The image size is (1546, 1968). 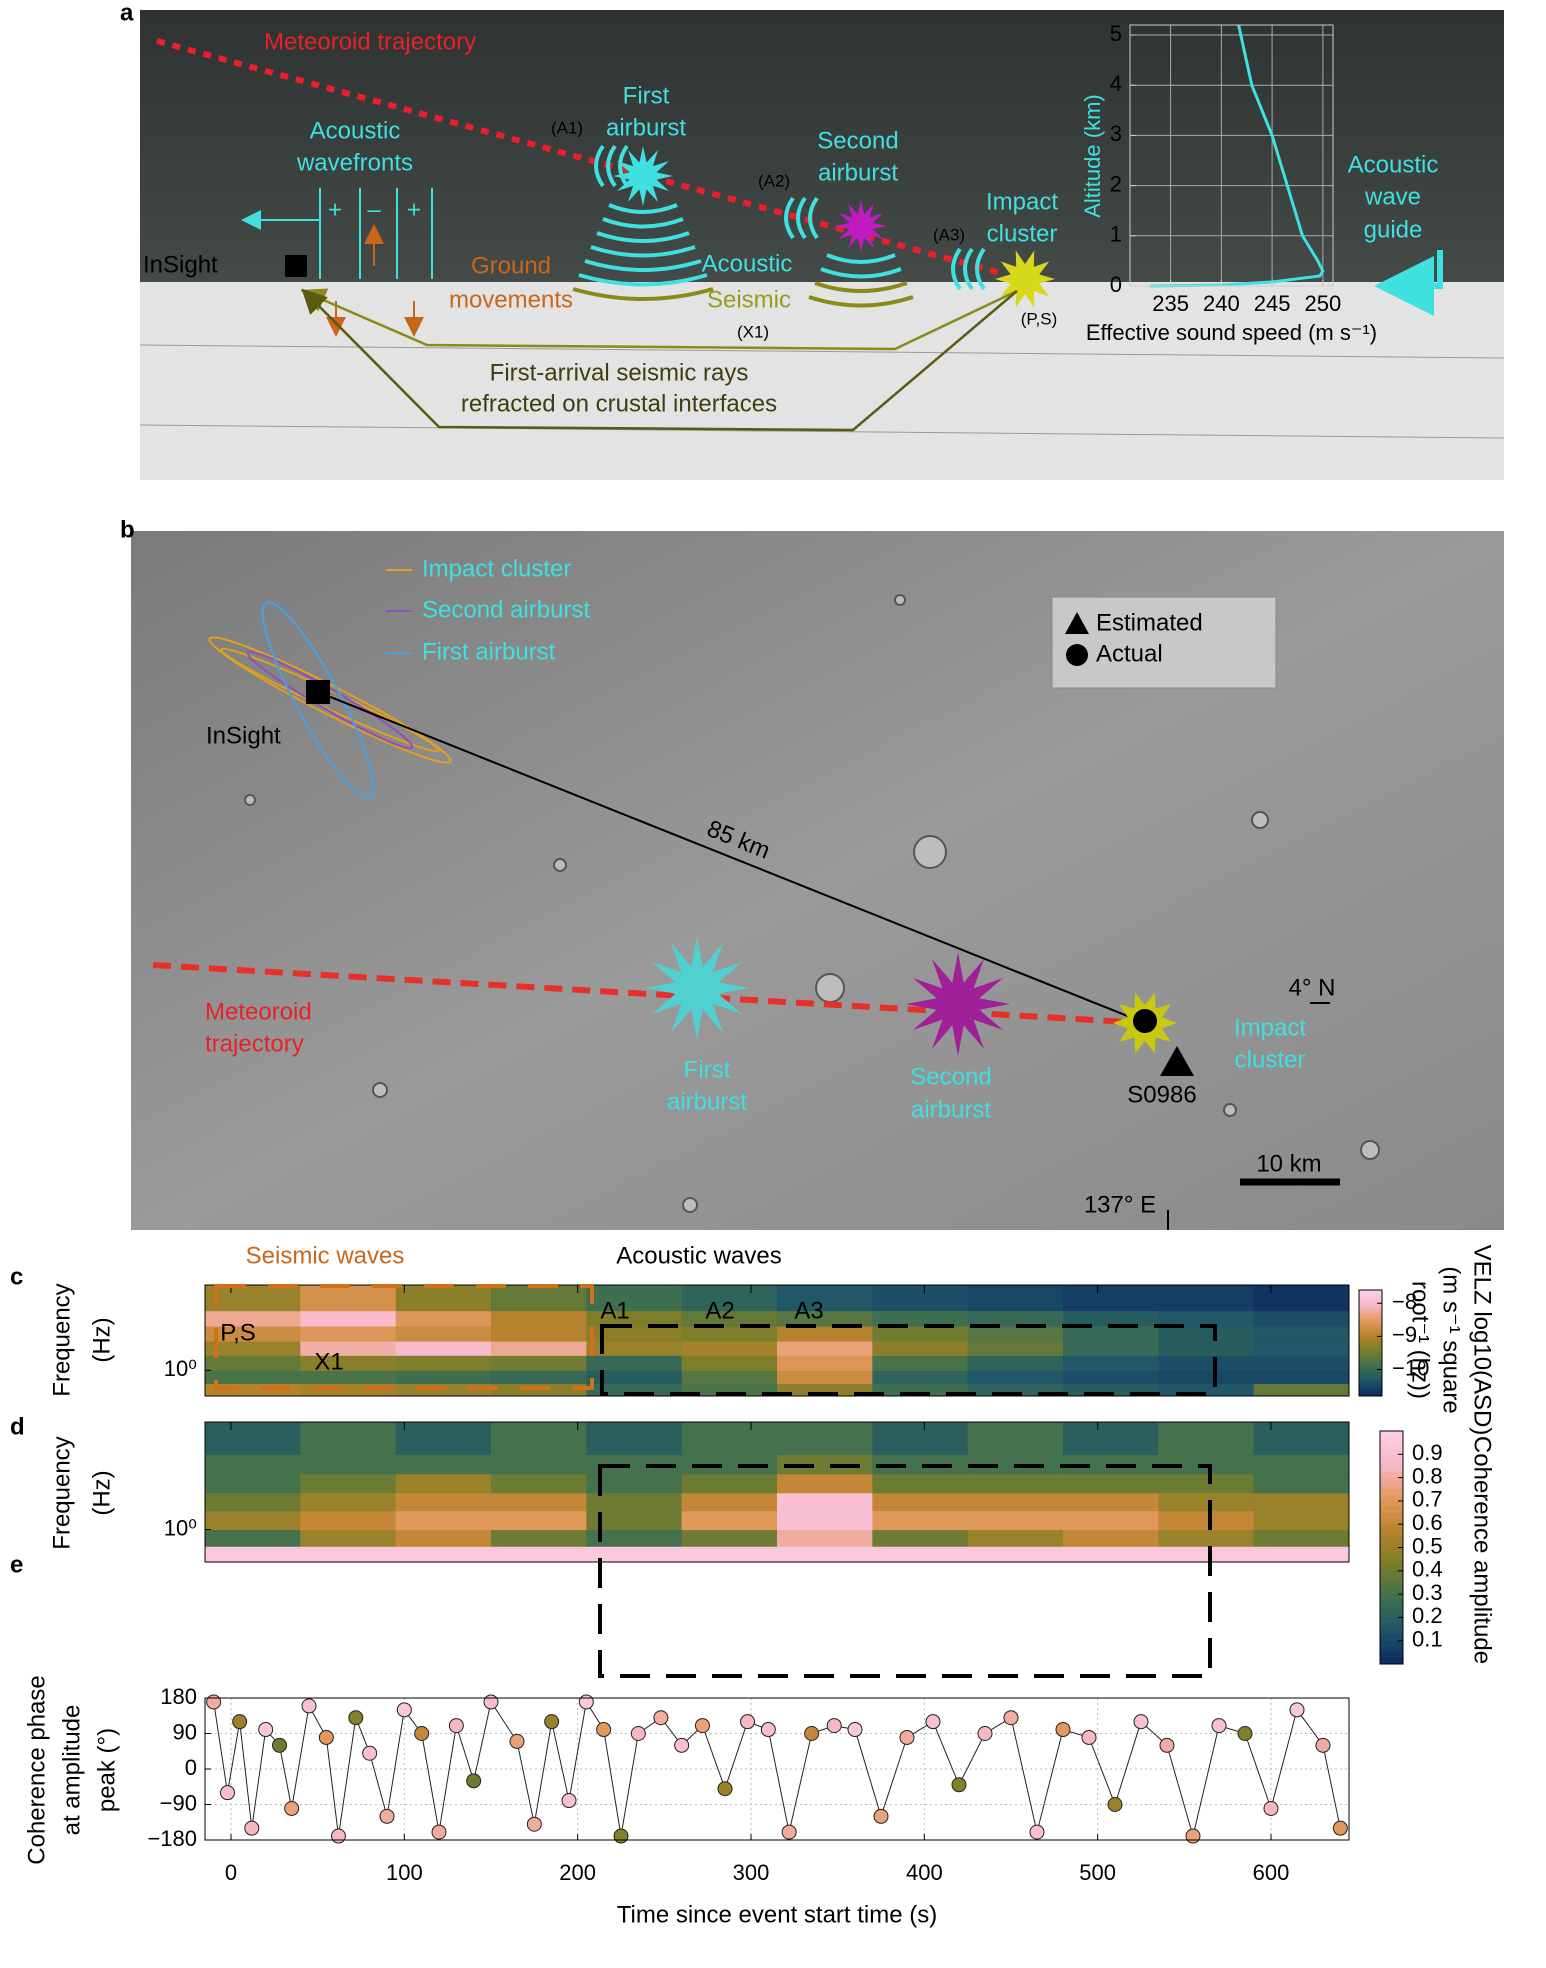 What do you see at coordinates (172, 1838) in the screenshot?
I see `y-tick-label: −180` at bounding box center [172, 1838].